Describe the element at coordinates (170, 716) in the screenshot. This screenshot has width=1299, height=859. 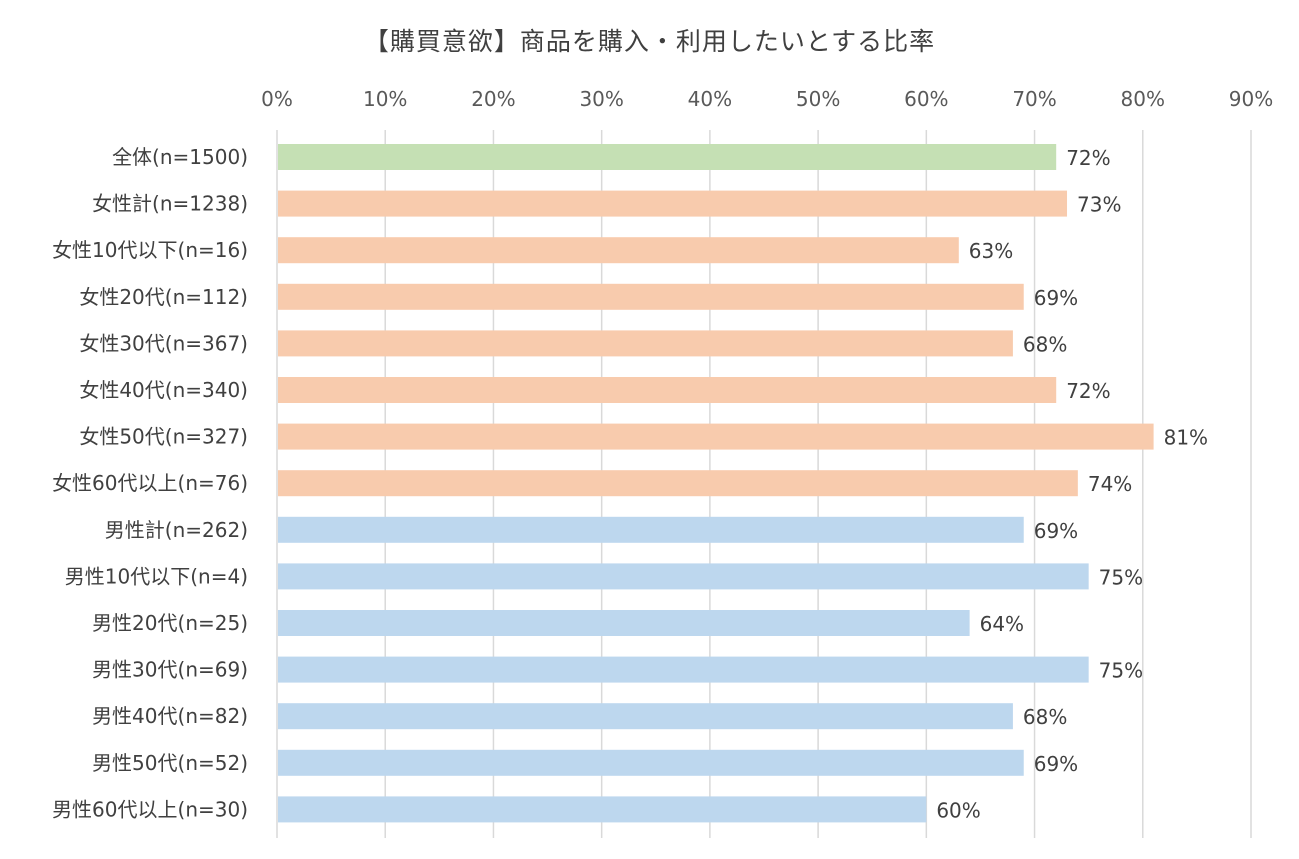
I see `category-label: 男性40代(n=82)` at that location.